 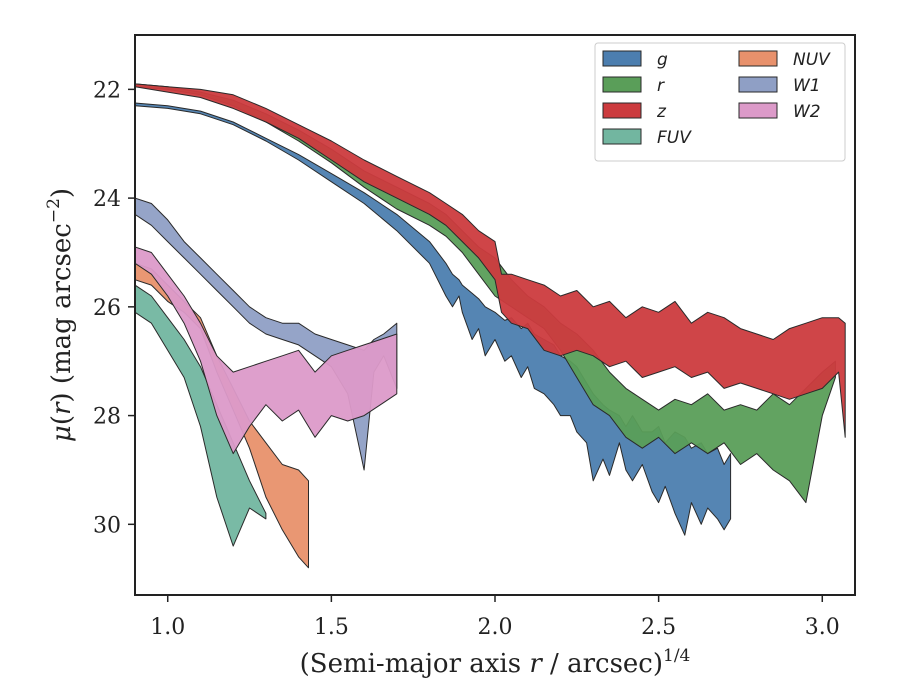 I want to click on x-tick-label: 1.5, so click(x=331, y=627).